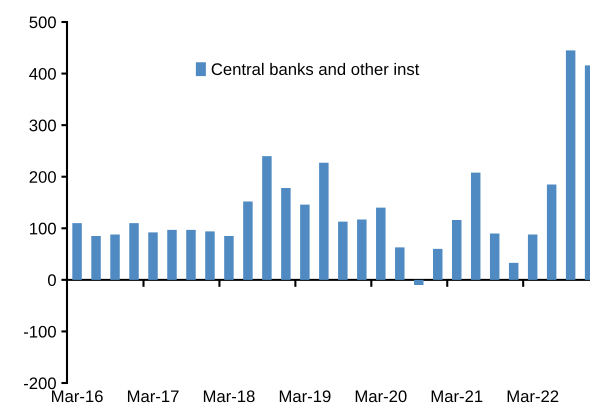 This screenshot has width=590, height=413. What do you see at coordinates (457, 396) in the screenshot?
I see `x-tick-label: Mar-21` at bounding box center [457, 396].